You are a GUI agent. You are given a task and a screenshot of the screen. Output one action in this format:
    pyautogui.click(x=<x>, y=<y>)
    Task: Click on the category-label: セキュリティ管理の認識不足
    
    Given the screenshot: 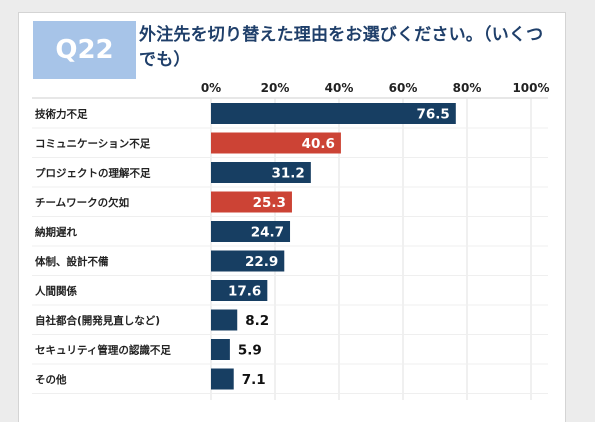 What is the action you would take?
    pyautogui.click(x=103, y=350)
    